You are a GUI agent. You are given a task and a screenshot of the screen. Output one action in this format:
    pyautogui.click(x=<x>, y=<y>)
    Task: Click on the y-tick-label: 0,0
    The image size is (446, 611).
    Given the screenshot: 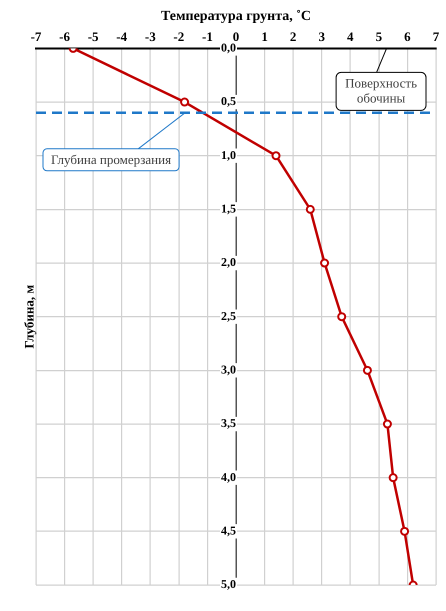 What is the action you would take?
    pyautogui.click(x=228, y=47)
    